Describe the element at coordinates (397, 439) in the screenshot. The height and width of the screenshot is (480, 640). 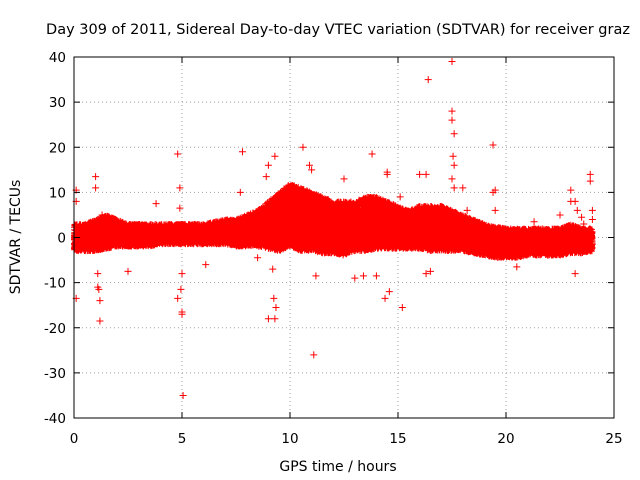
I see `x-tick-label: 15` at that location.